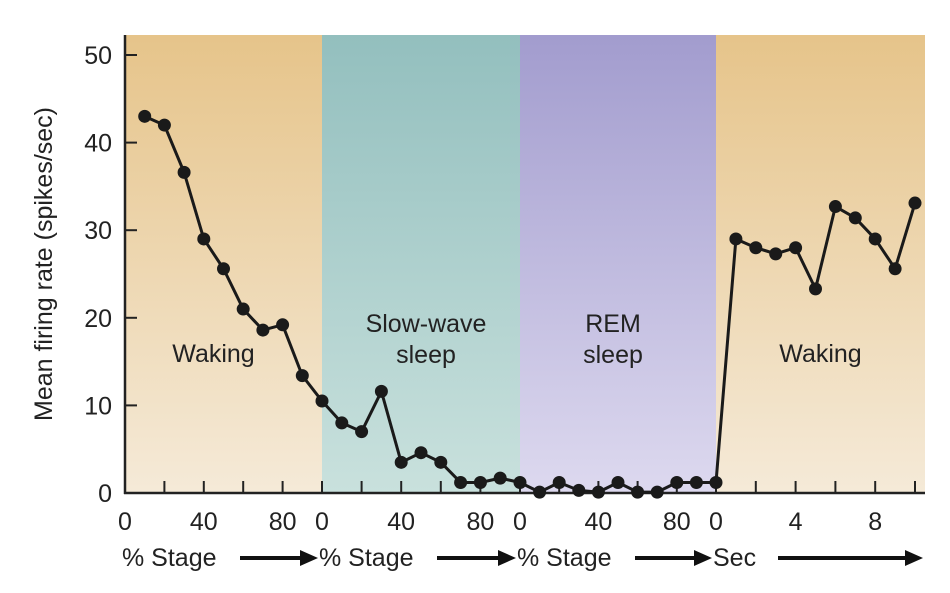 The height and width of the screenshot is (593, 950). What do you see at coordinates (734, 558) in the screenshot?
I see `x-unit-label: Sec` at bounding box center [734, 558].